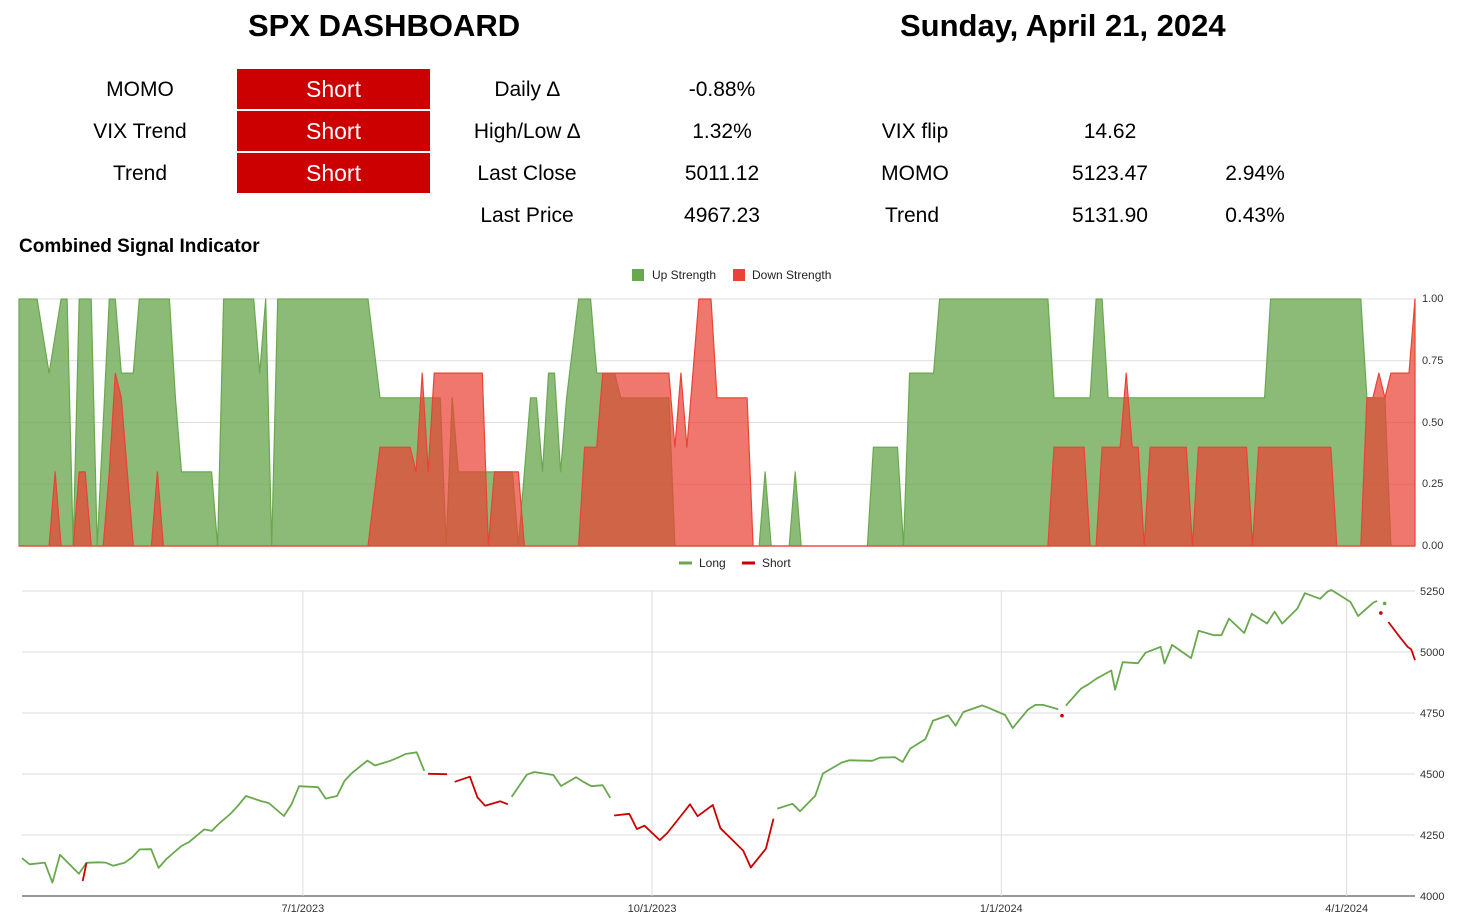 This screenshot has height=922, width=1458. I want to click on area-y-tick: 0.00, so click(1432, 546).